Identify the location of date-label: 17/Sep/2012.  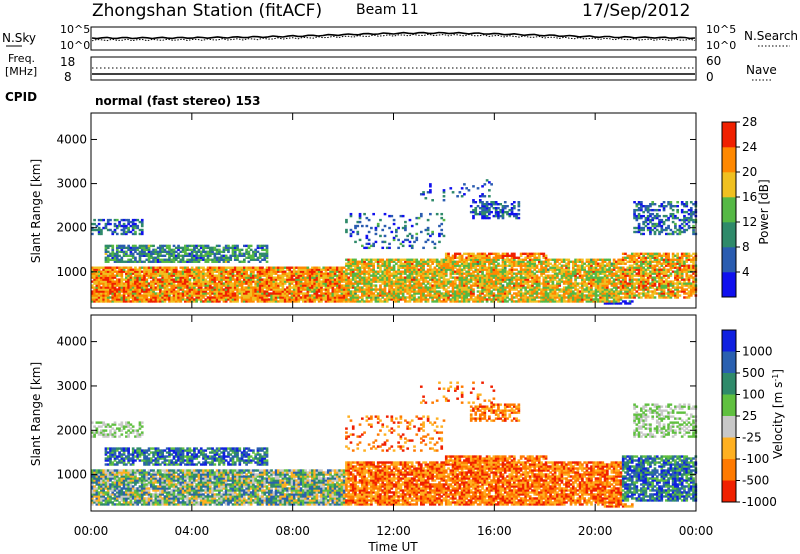
(636, 11).